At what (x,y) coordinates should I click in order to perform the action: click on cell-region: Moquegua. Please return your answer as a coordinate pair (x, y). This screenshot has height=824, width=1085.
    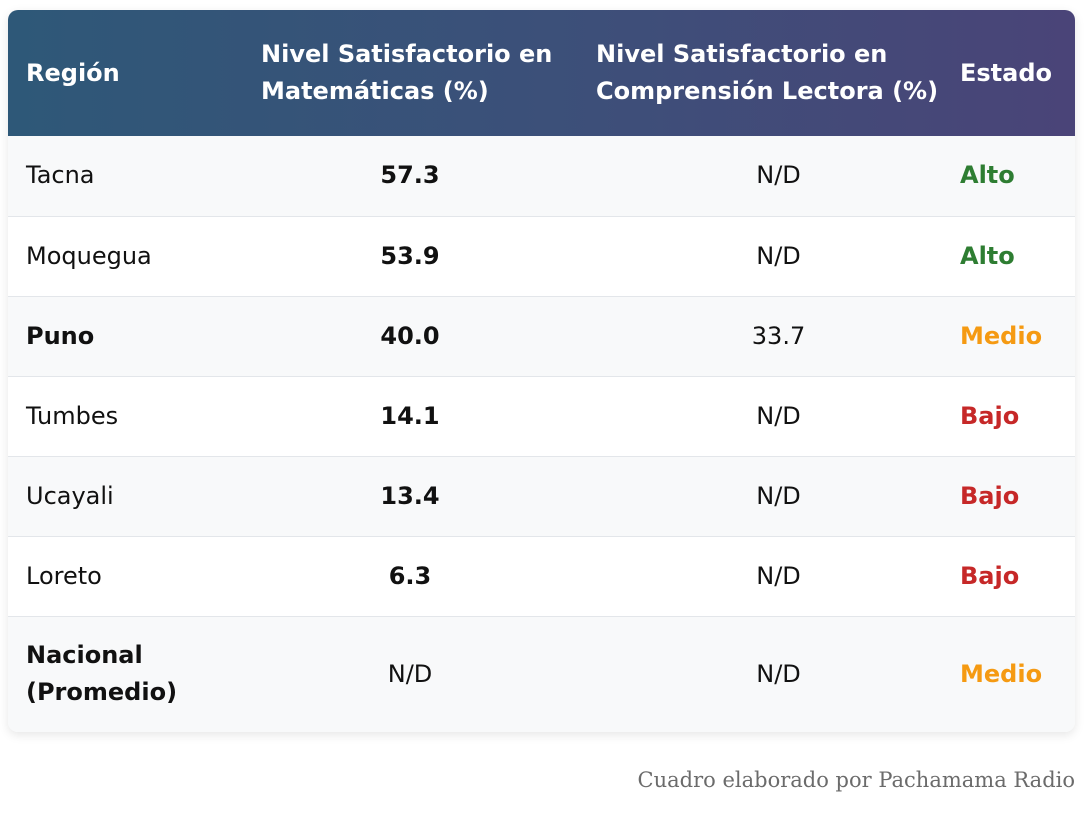
    Looking at the image, I should click on (89, 255).